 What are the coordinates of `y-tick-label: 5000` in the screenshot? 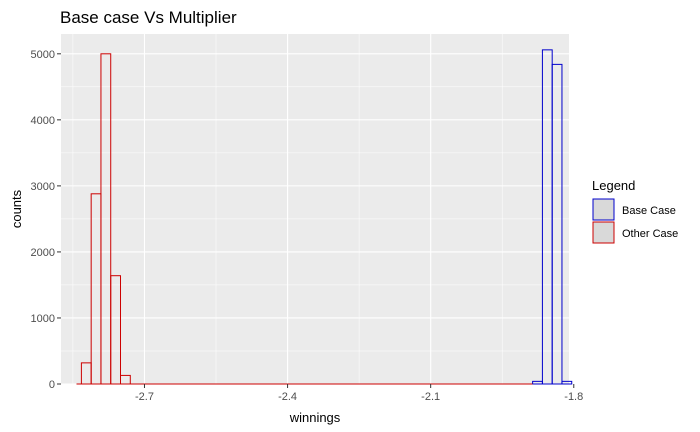 It's located at (43, 55).